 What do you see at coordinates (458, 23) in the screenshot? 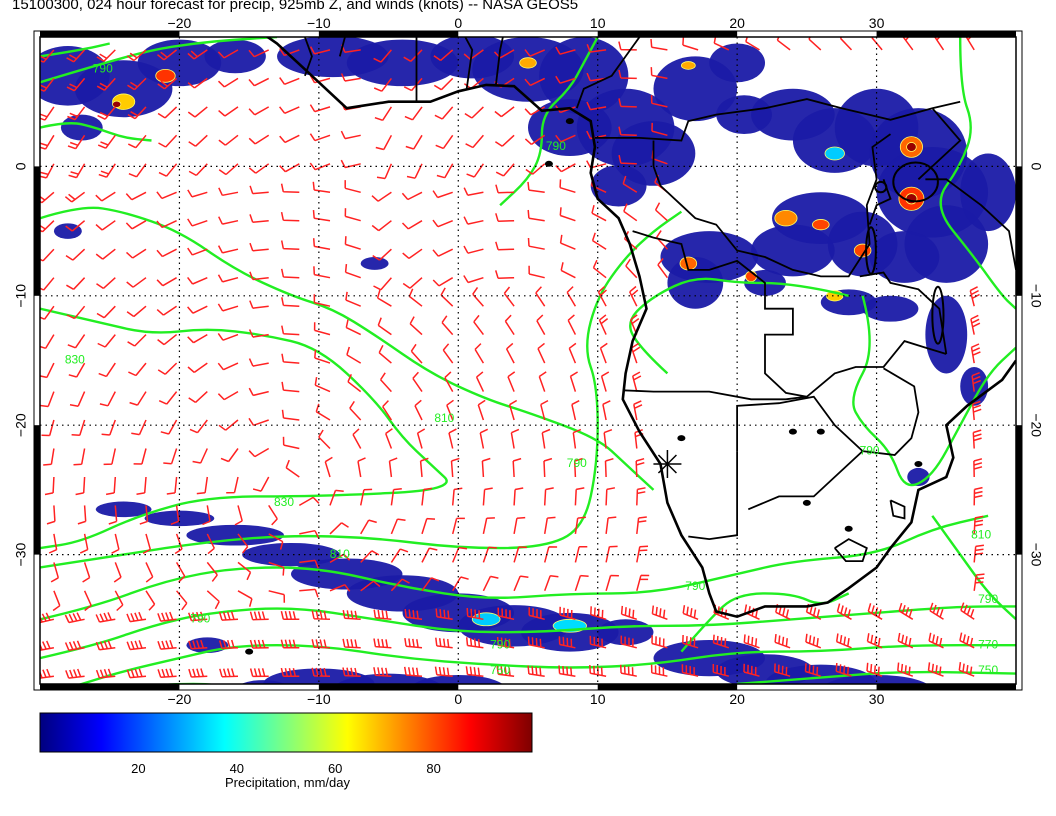
I see `top-x-tick-label: 0` at bounding box center [458, 23].